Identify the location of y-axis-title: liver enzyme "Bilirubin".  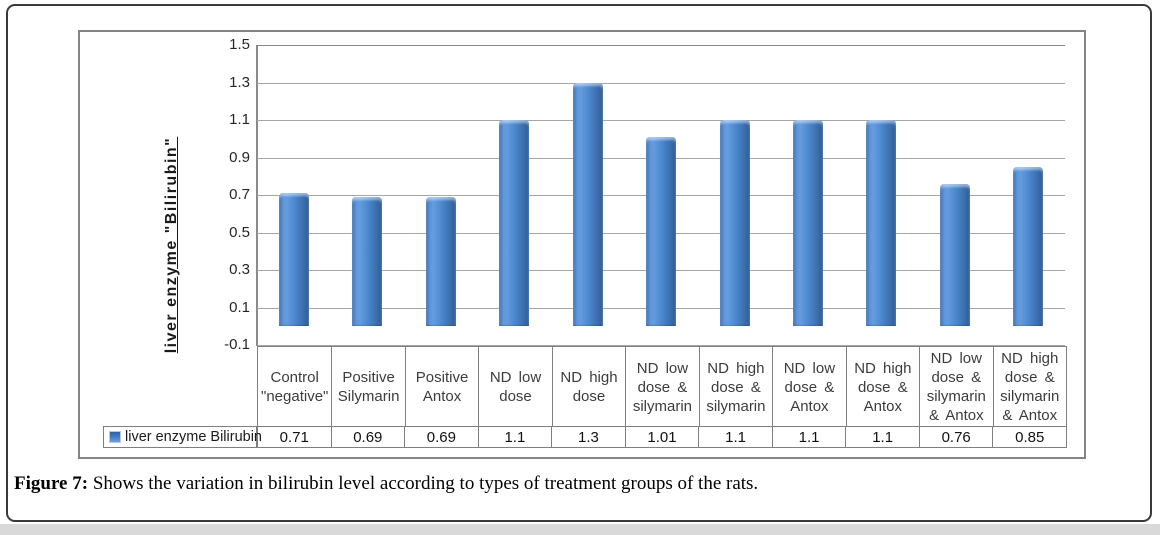
(171, 245).